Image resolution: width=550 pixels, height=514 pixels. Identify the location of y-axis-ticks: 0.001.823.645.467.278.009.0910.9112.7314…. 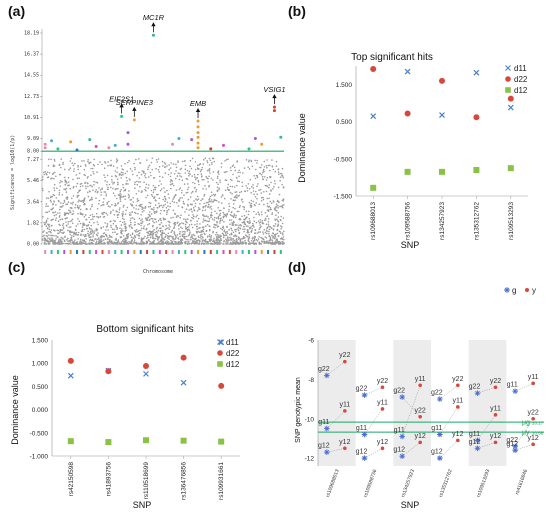
(33, 138).